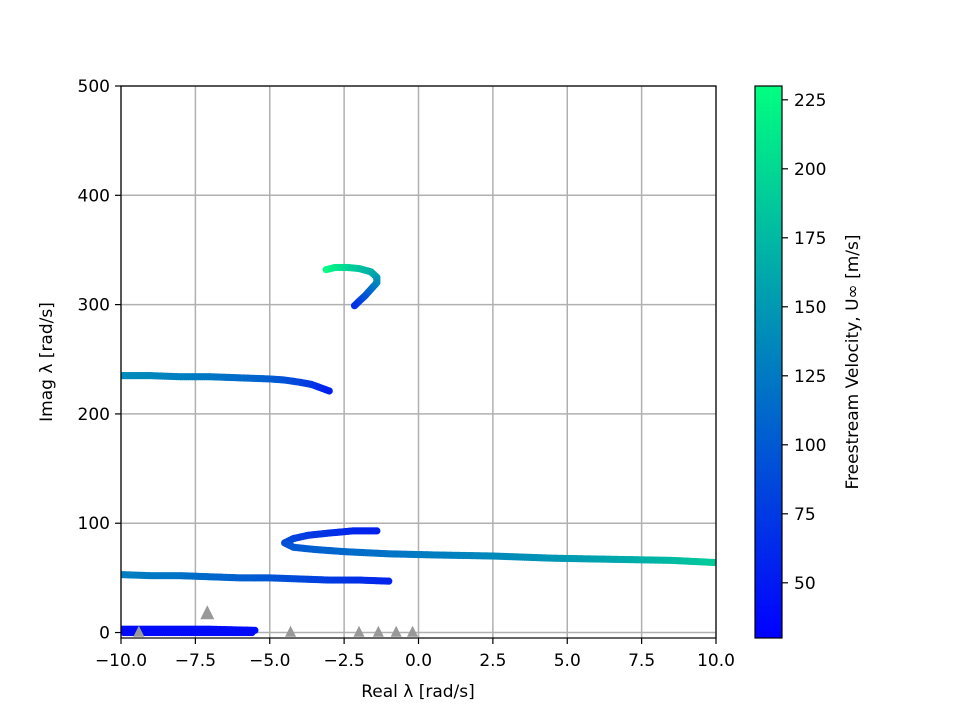 The image size is (960, 719). Describe the element at coordinates (94, 87) in the screenshot. I see `y-tick-label: 500` at that location.